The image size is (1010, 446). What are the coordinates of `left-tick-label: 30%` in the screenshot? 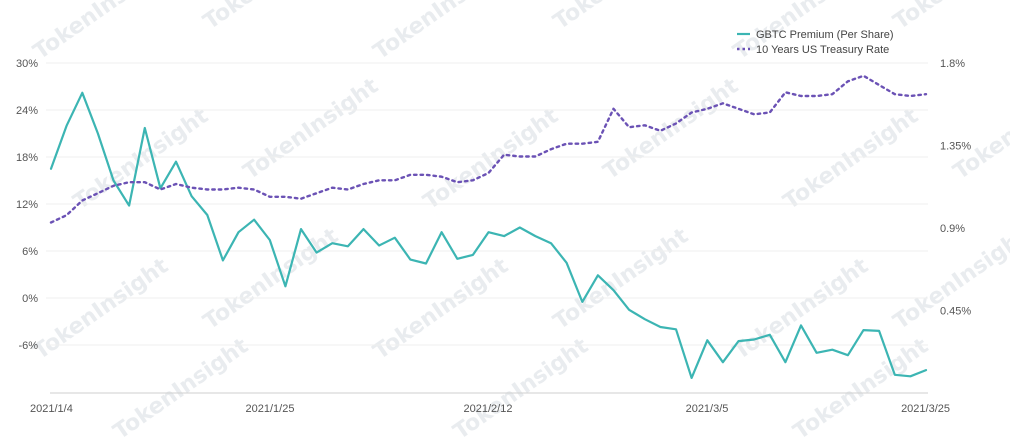 It's located at (27, 64).